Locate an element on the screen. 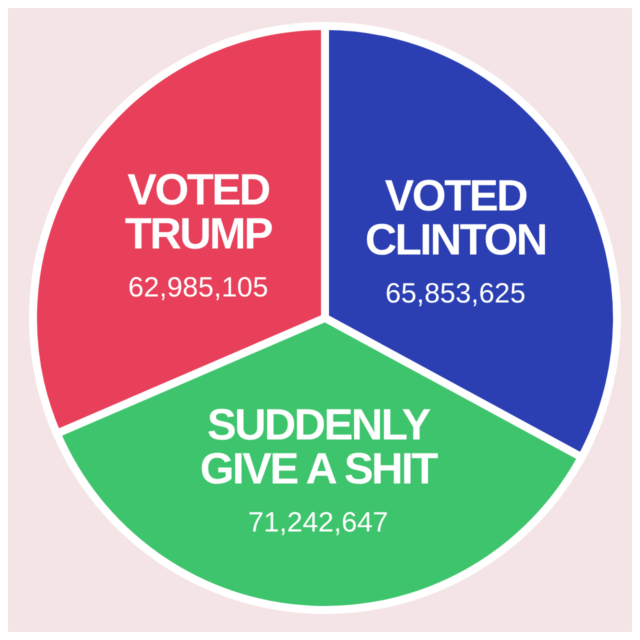 This screenshot has height=640, width=640. data-label: 62,985,105 is located at coordinates (198, 287).